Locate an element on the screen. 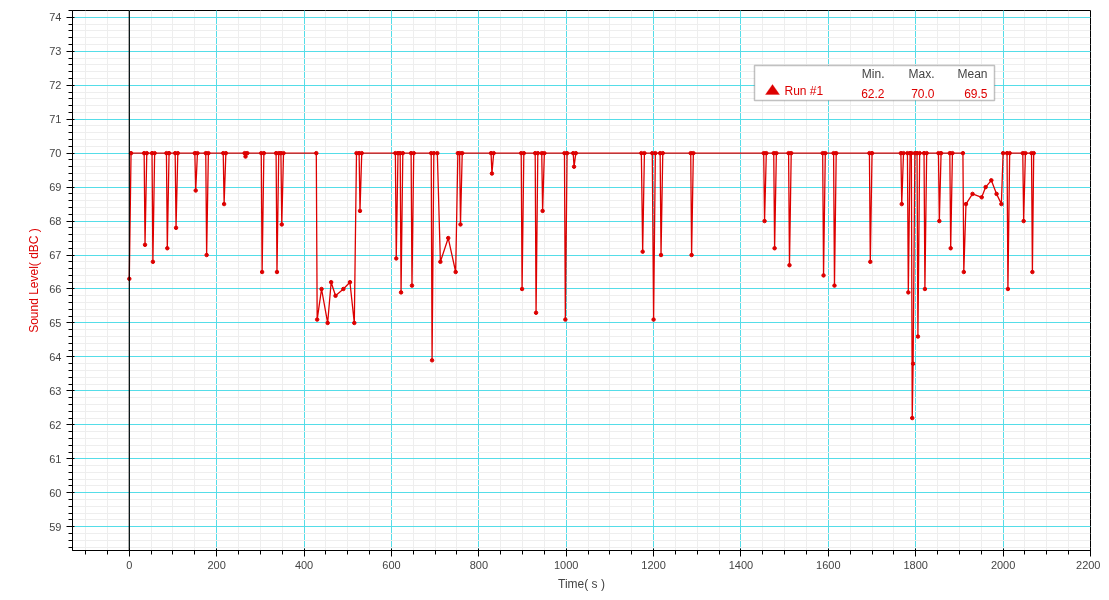 The image size is (1109, 600). y-tick-label: 72 is located at coordinates (55, 85).